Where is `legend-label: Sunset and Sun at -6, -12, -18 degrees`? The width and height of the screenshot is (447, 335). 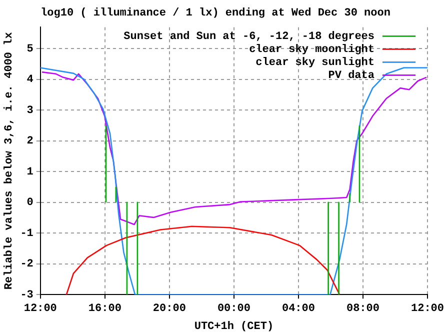
legend-label: Sunset and Sun at -6, -12, -18 degrees is located at coordinates (249, 36).